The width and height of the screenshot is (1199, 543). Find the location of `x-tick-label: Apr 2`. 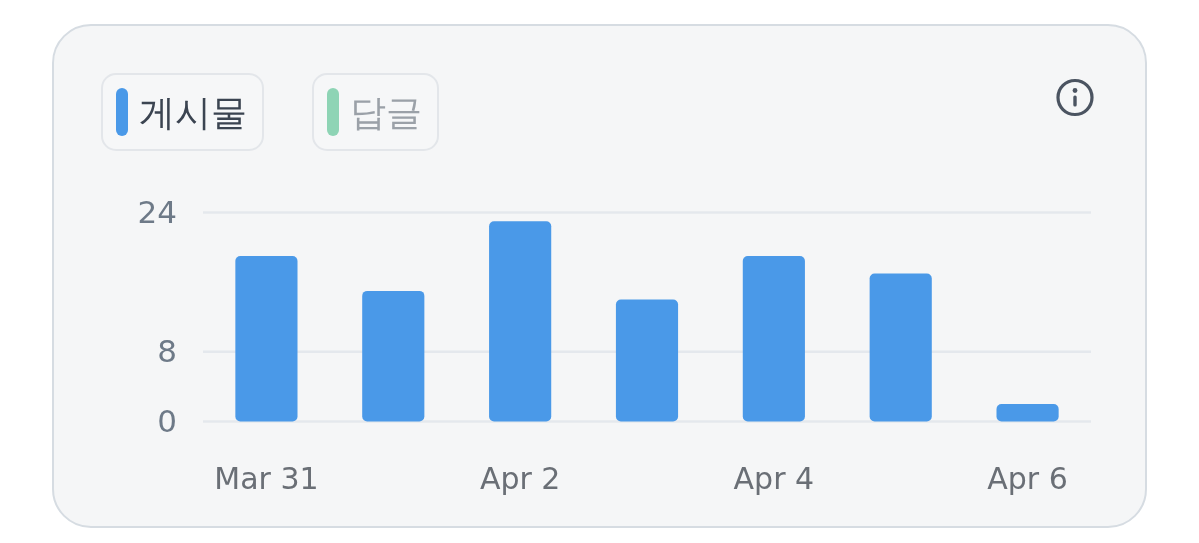

x-tick-label: Apr 2 is located at coordinates (520, 478).